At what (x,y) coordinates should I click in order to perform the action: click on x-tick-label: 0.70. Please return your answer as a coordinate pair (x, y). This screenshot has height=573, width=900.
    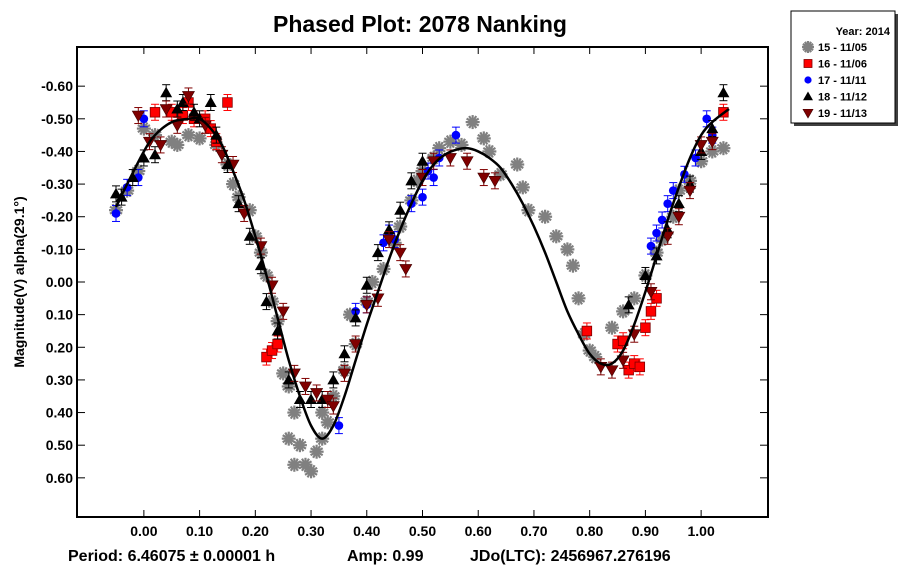
    Looking at the image, I should click on (533, 531).